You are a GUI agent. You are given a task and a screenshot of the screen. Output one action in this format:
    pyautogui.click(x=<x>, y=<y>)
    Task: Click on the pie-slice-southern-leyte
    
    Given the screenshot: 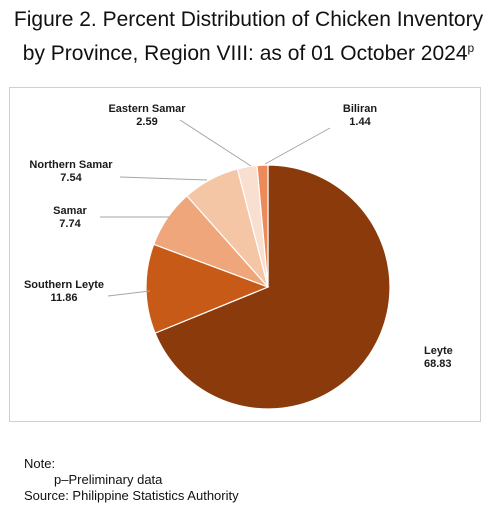 What is the action you would take?
    pyautogui.click(x=207, y=288)
    